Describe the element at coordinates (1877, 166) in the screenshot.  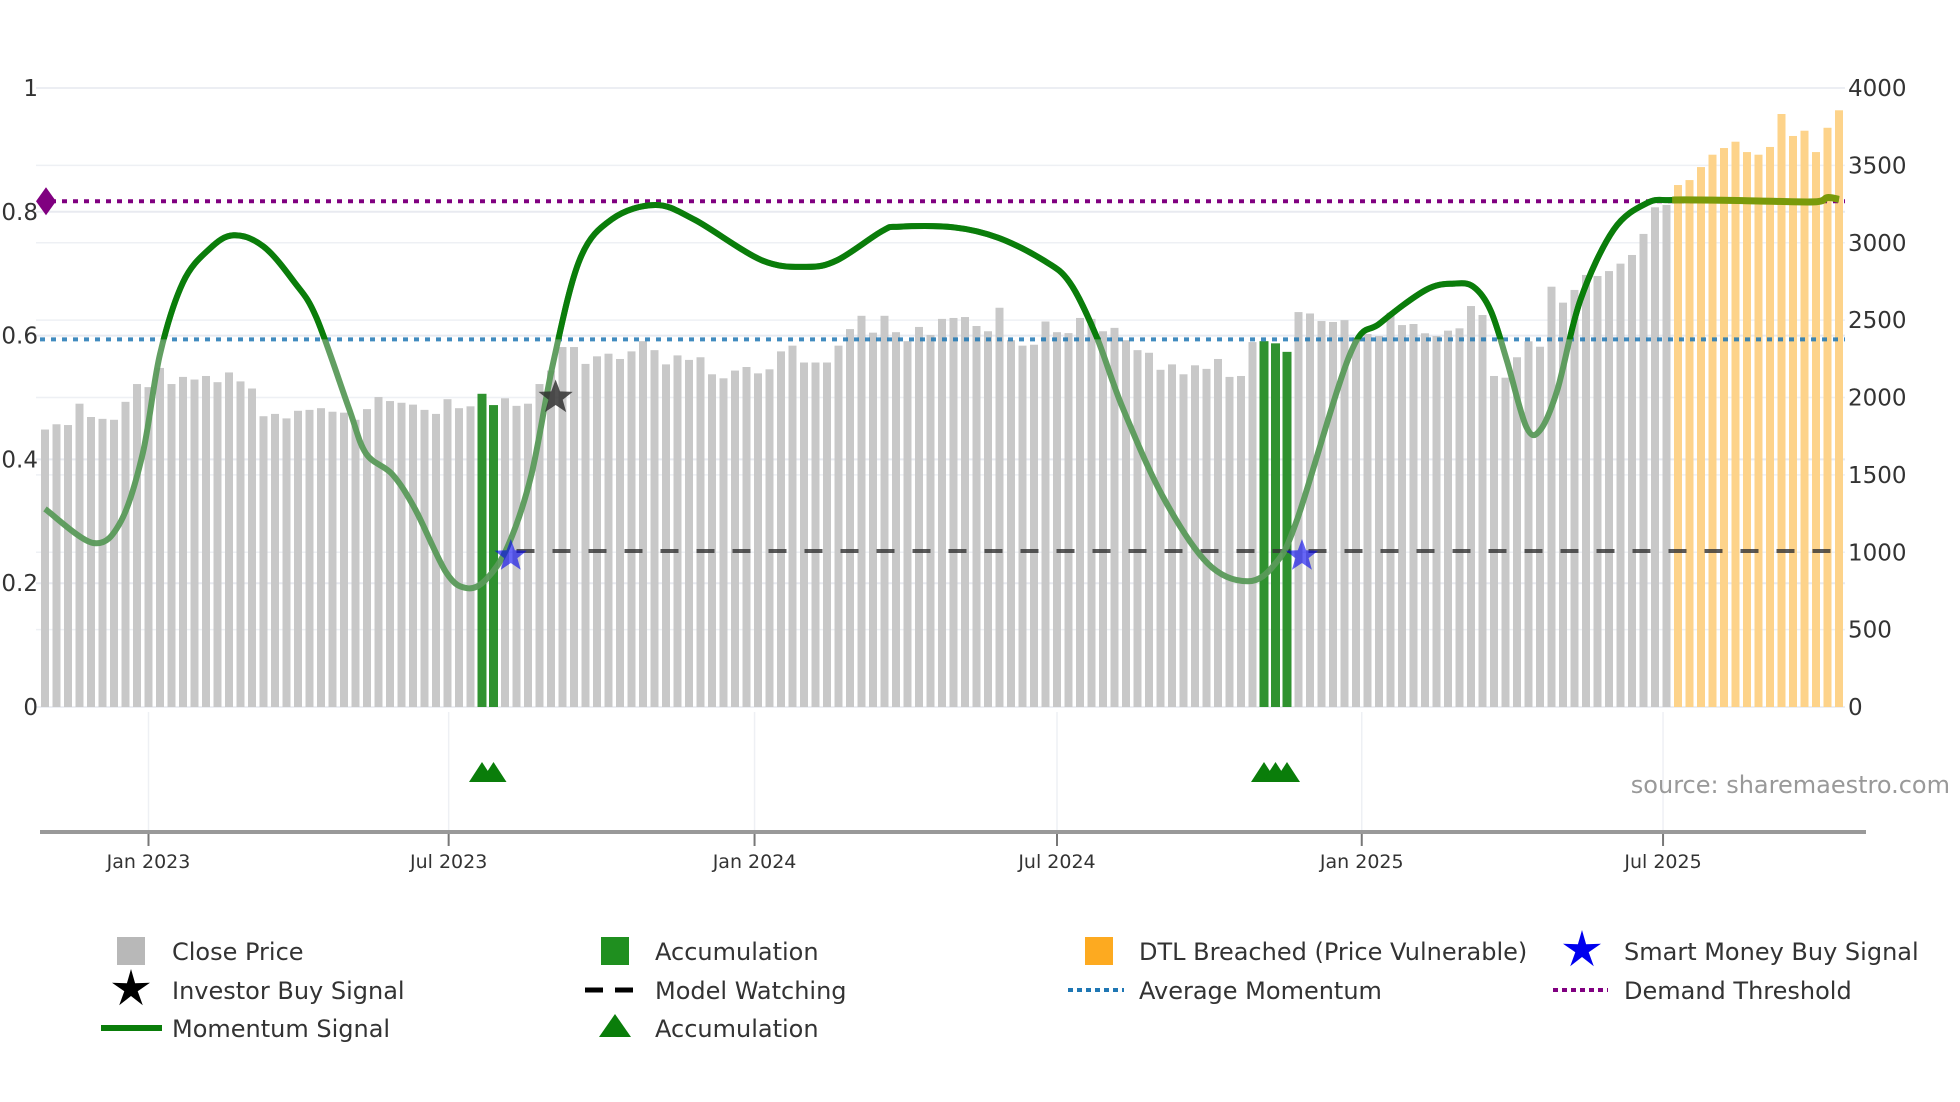
I see `y-right-tick-label: 3500` at that location.